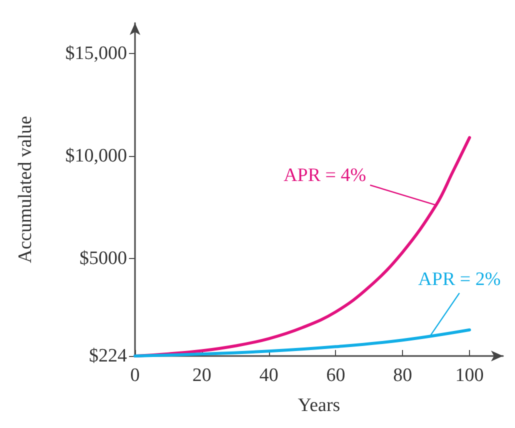  What do you see at coordinates (325, 175) in the screenshot?
I see `annotation: APR = 4%` at bounding box center [325, 175].